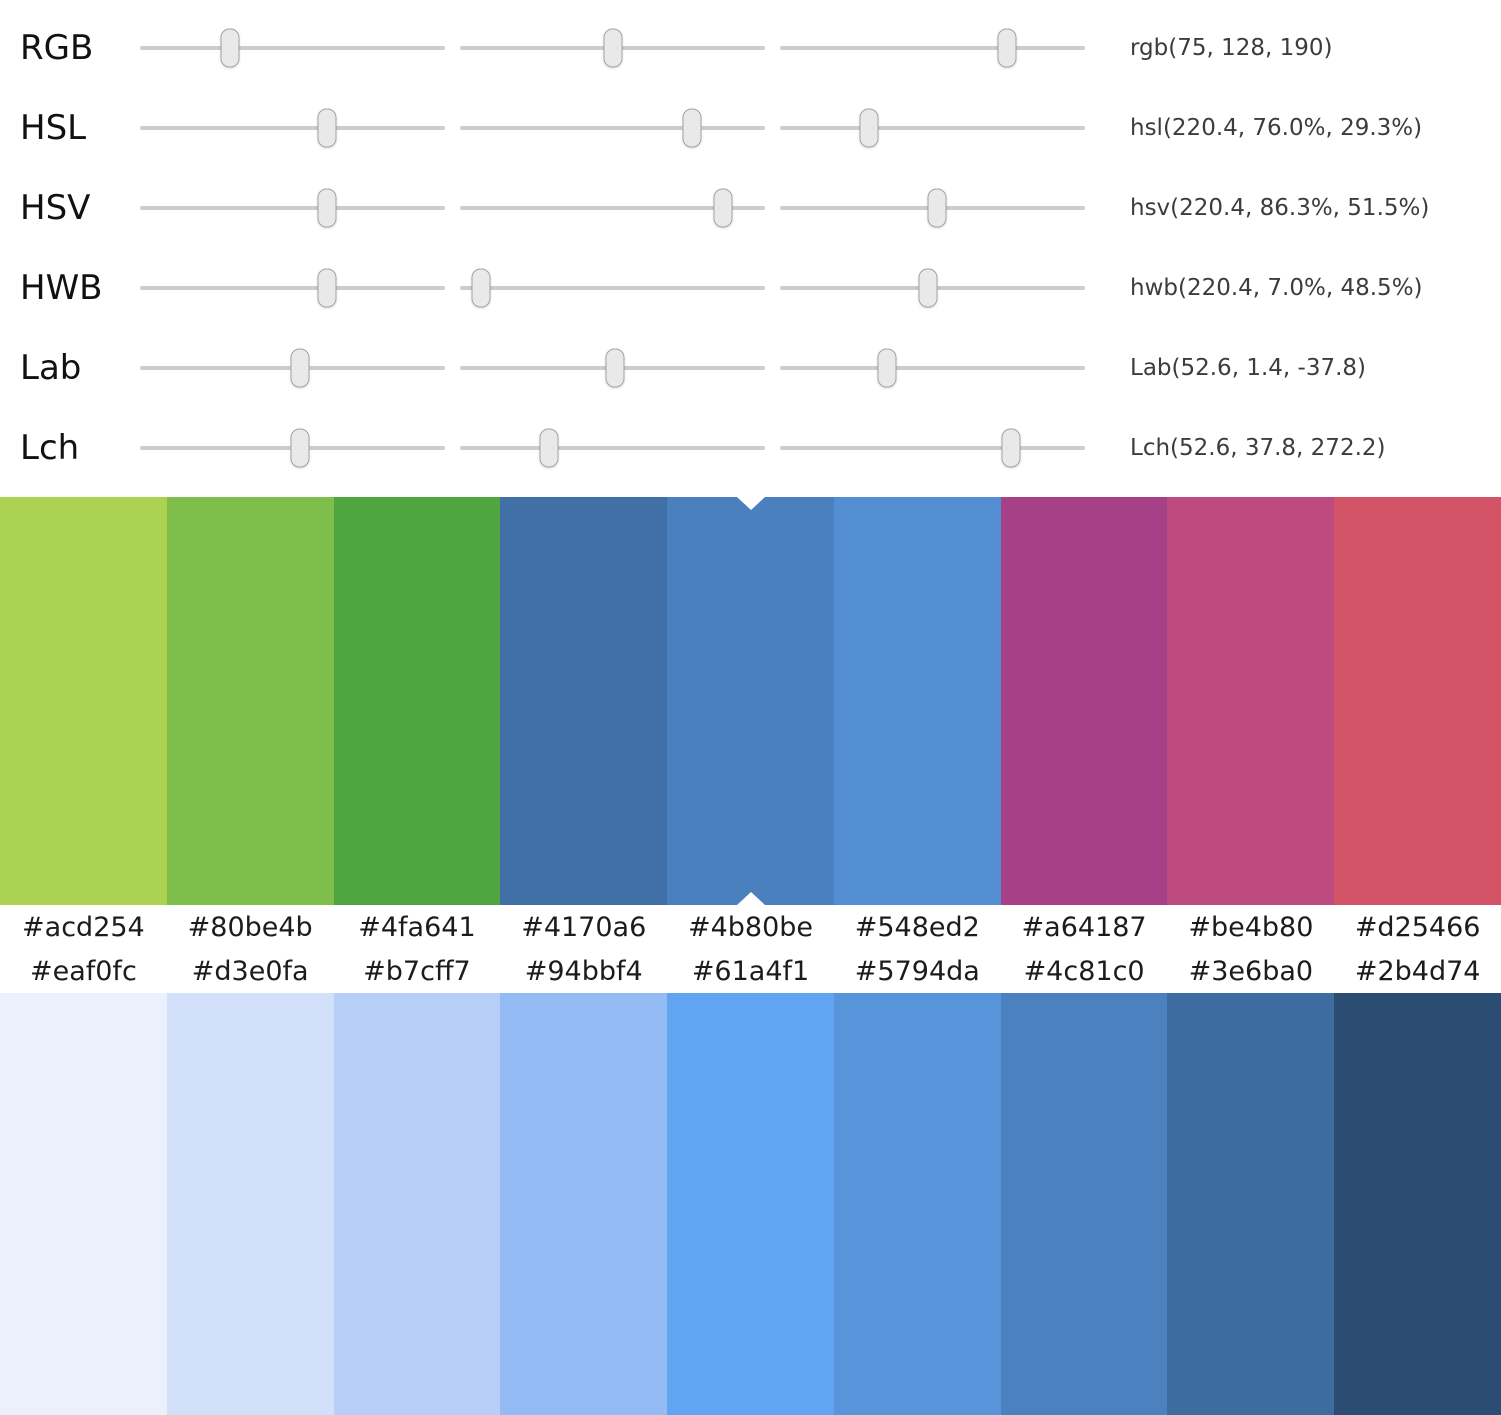 The image size is (1501, 1415). I want to click on hue-hex-label-5: #4b80be, so click(750, 927).